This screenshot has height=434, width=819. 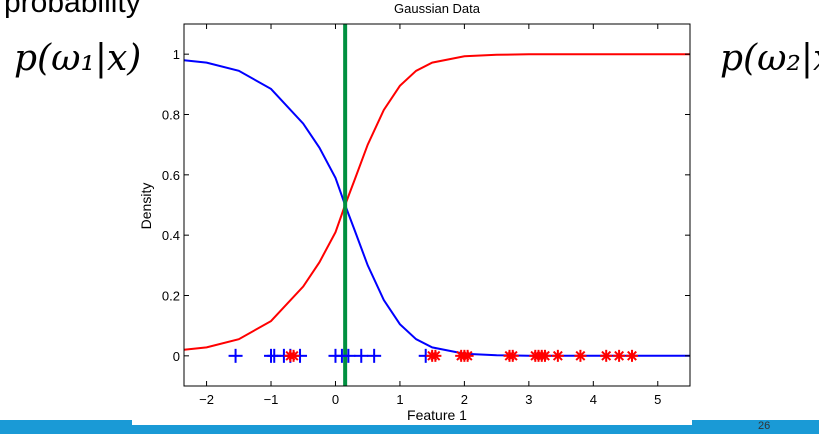 What do you see at coordinates (176, 356) in the screenshot?
I see `y-tick-label: 0` at bounding box center [176, 356].